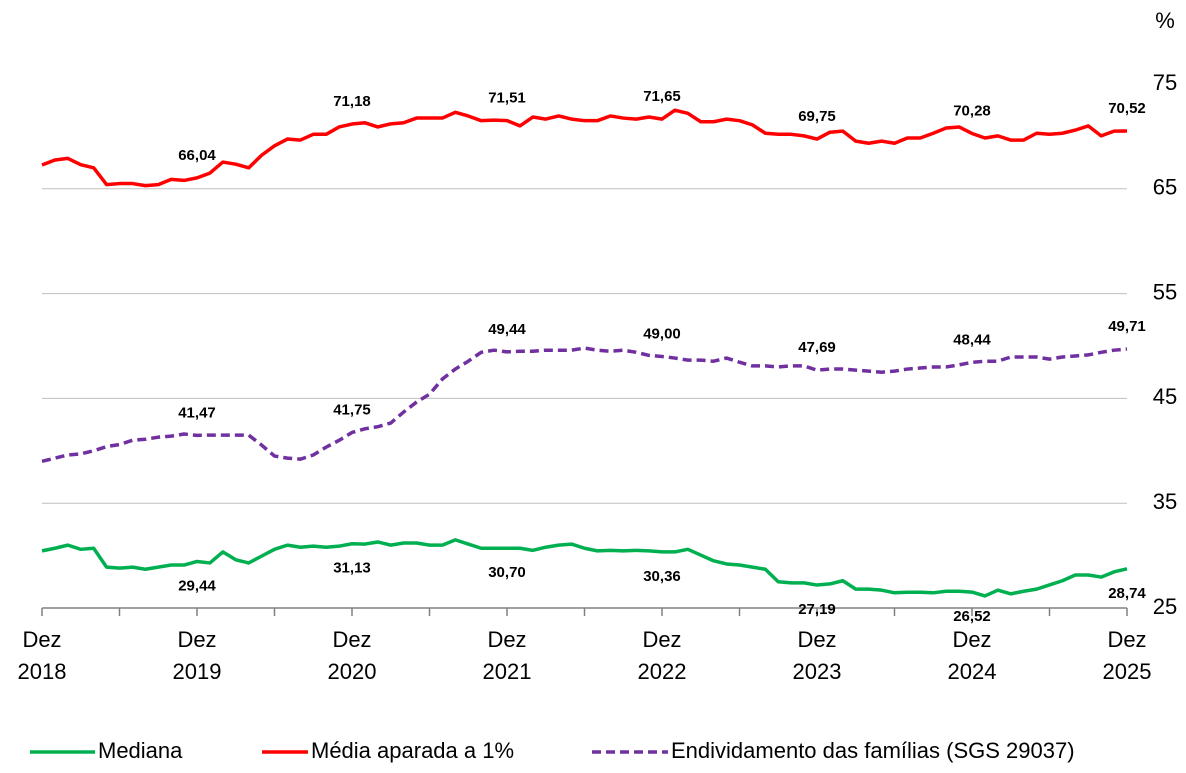  Describe the element at coordinates (507, 572) in the screenshot. I see `data-label: 30,70` at that location.